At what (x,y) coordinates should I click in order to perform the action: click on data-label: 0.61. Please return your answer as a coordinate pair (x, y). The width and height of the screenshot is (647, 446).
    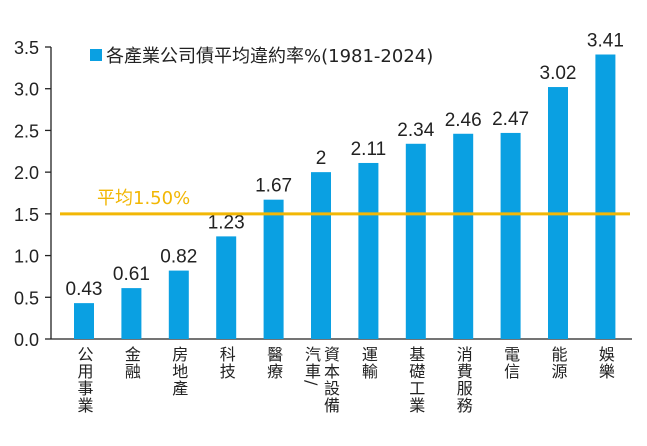
    Looking at the image, I should click on (131, 274).